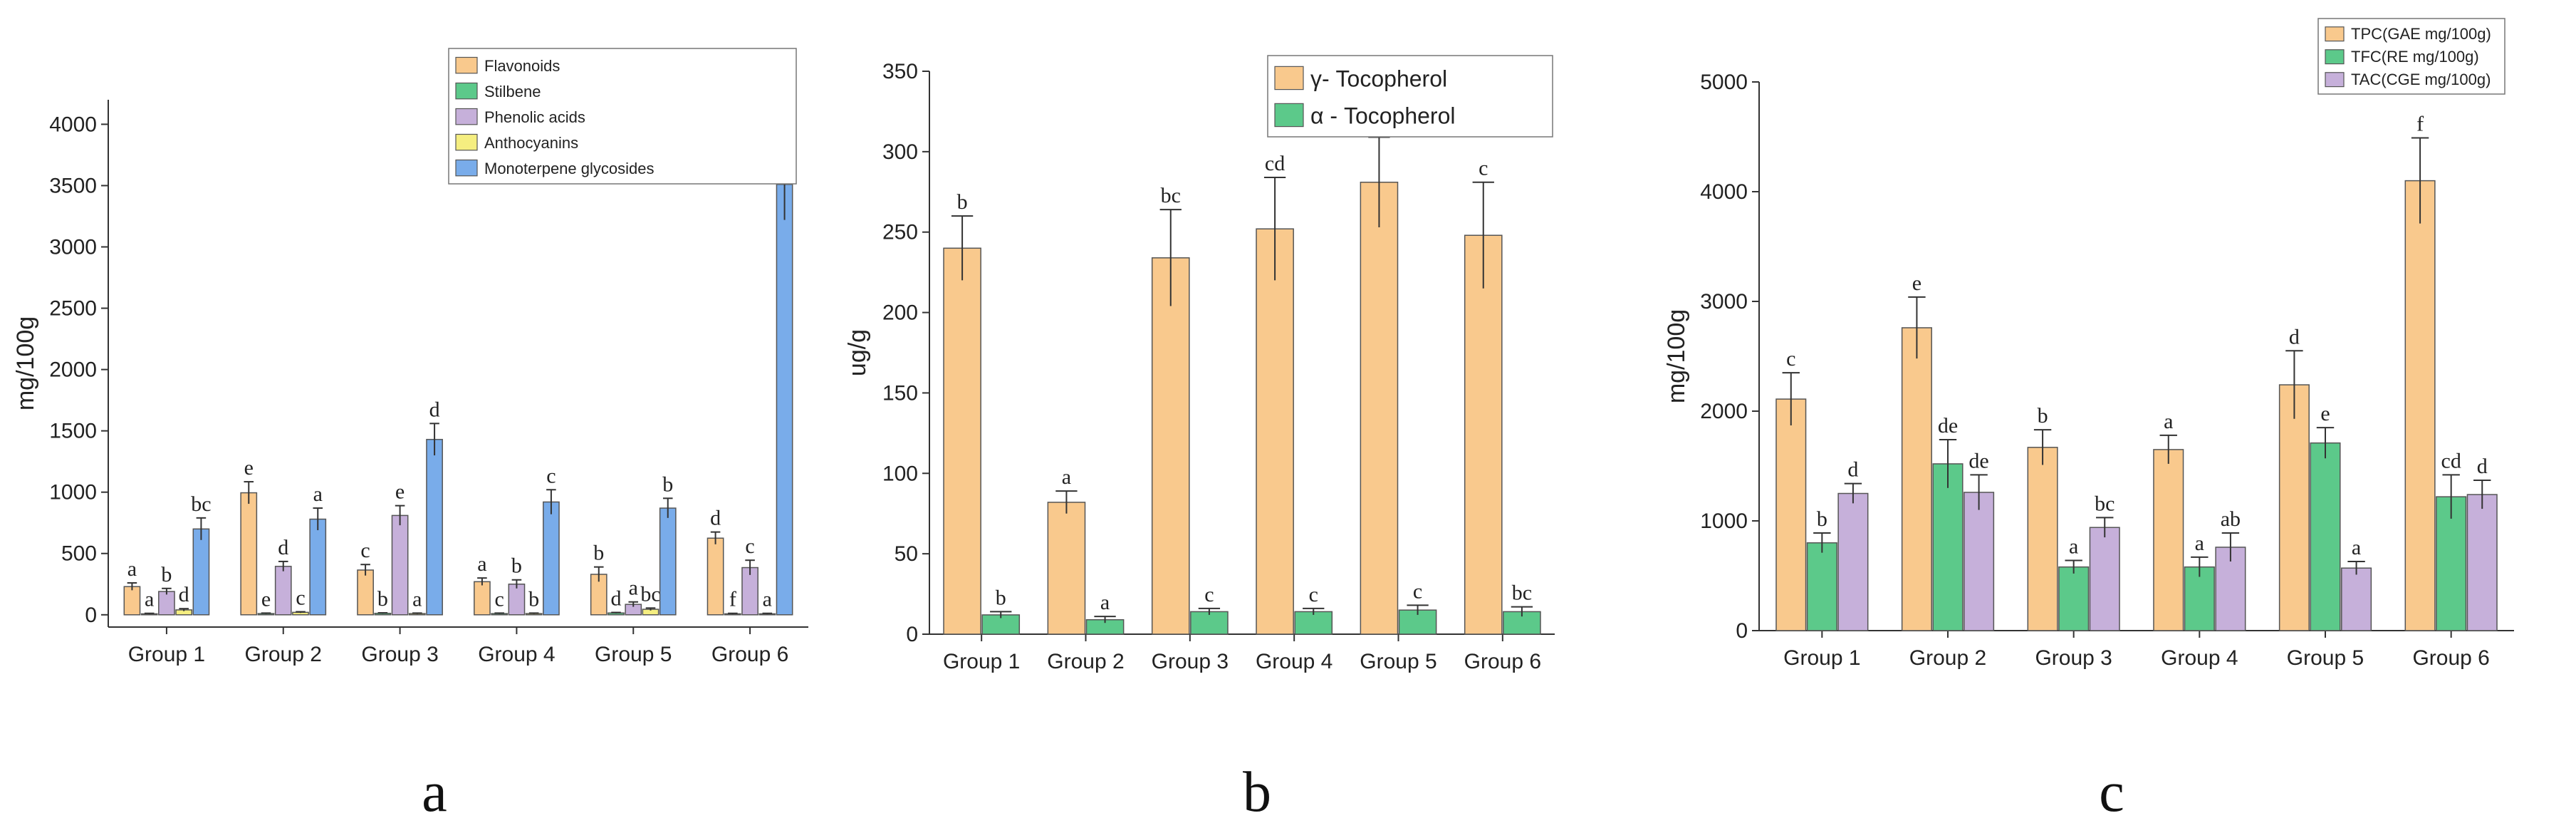 This screenshot has height=828, width=2576. Describe the element at coordinates (1398, 661) in the screenshot. I see `x-tick-label-group-5: Group 5` at that location.